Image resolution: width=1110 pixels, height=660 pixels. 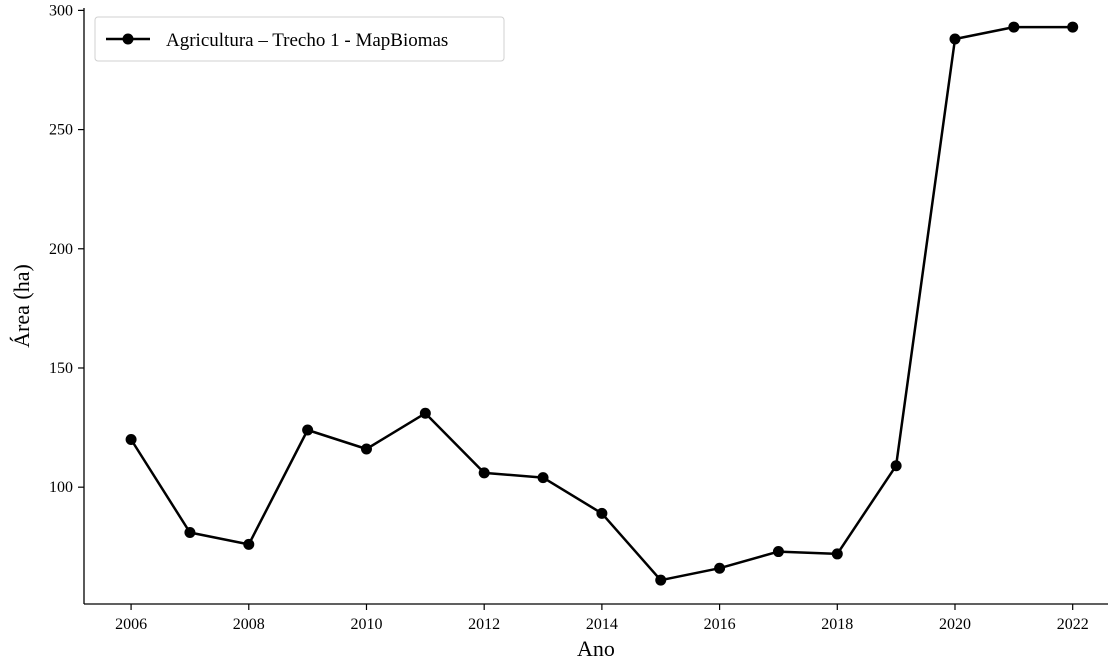 I want to click on legend: Agricultura – Trecho 1 - MapBiomas, so click(x=299, y=39).